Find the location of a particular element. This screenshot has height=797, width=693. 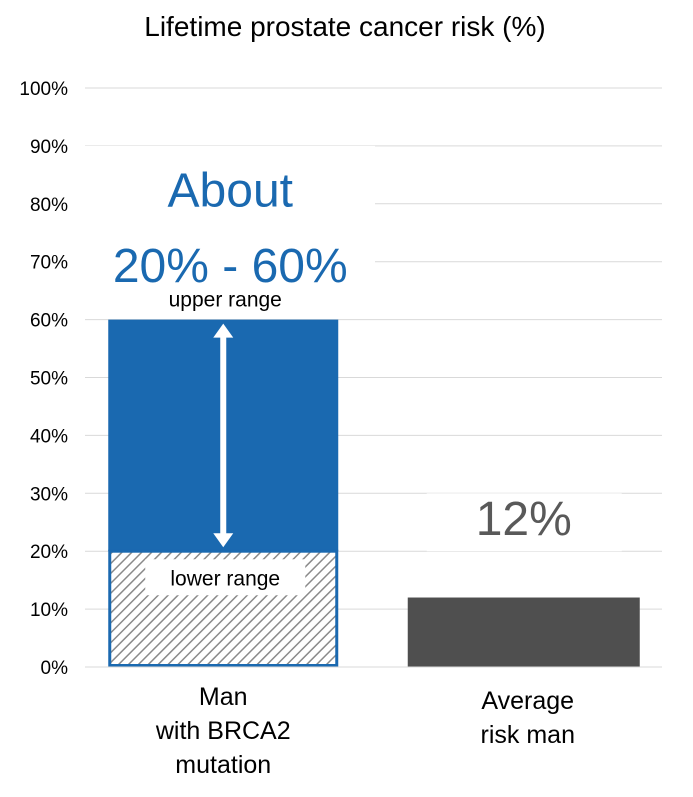

y-tick-label: 40% is located at coordinates (49, 436).